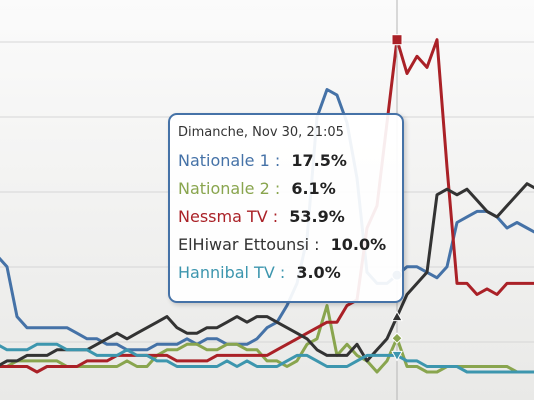  I want to click on tooltip-series-name: Hannibal TV, so click(226, 272).